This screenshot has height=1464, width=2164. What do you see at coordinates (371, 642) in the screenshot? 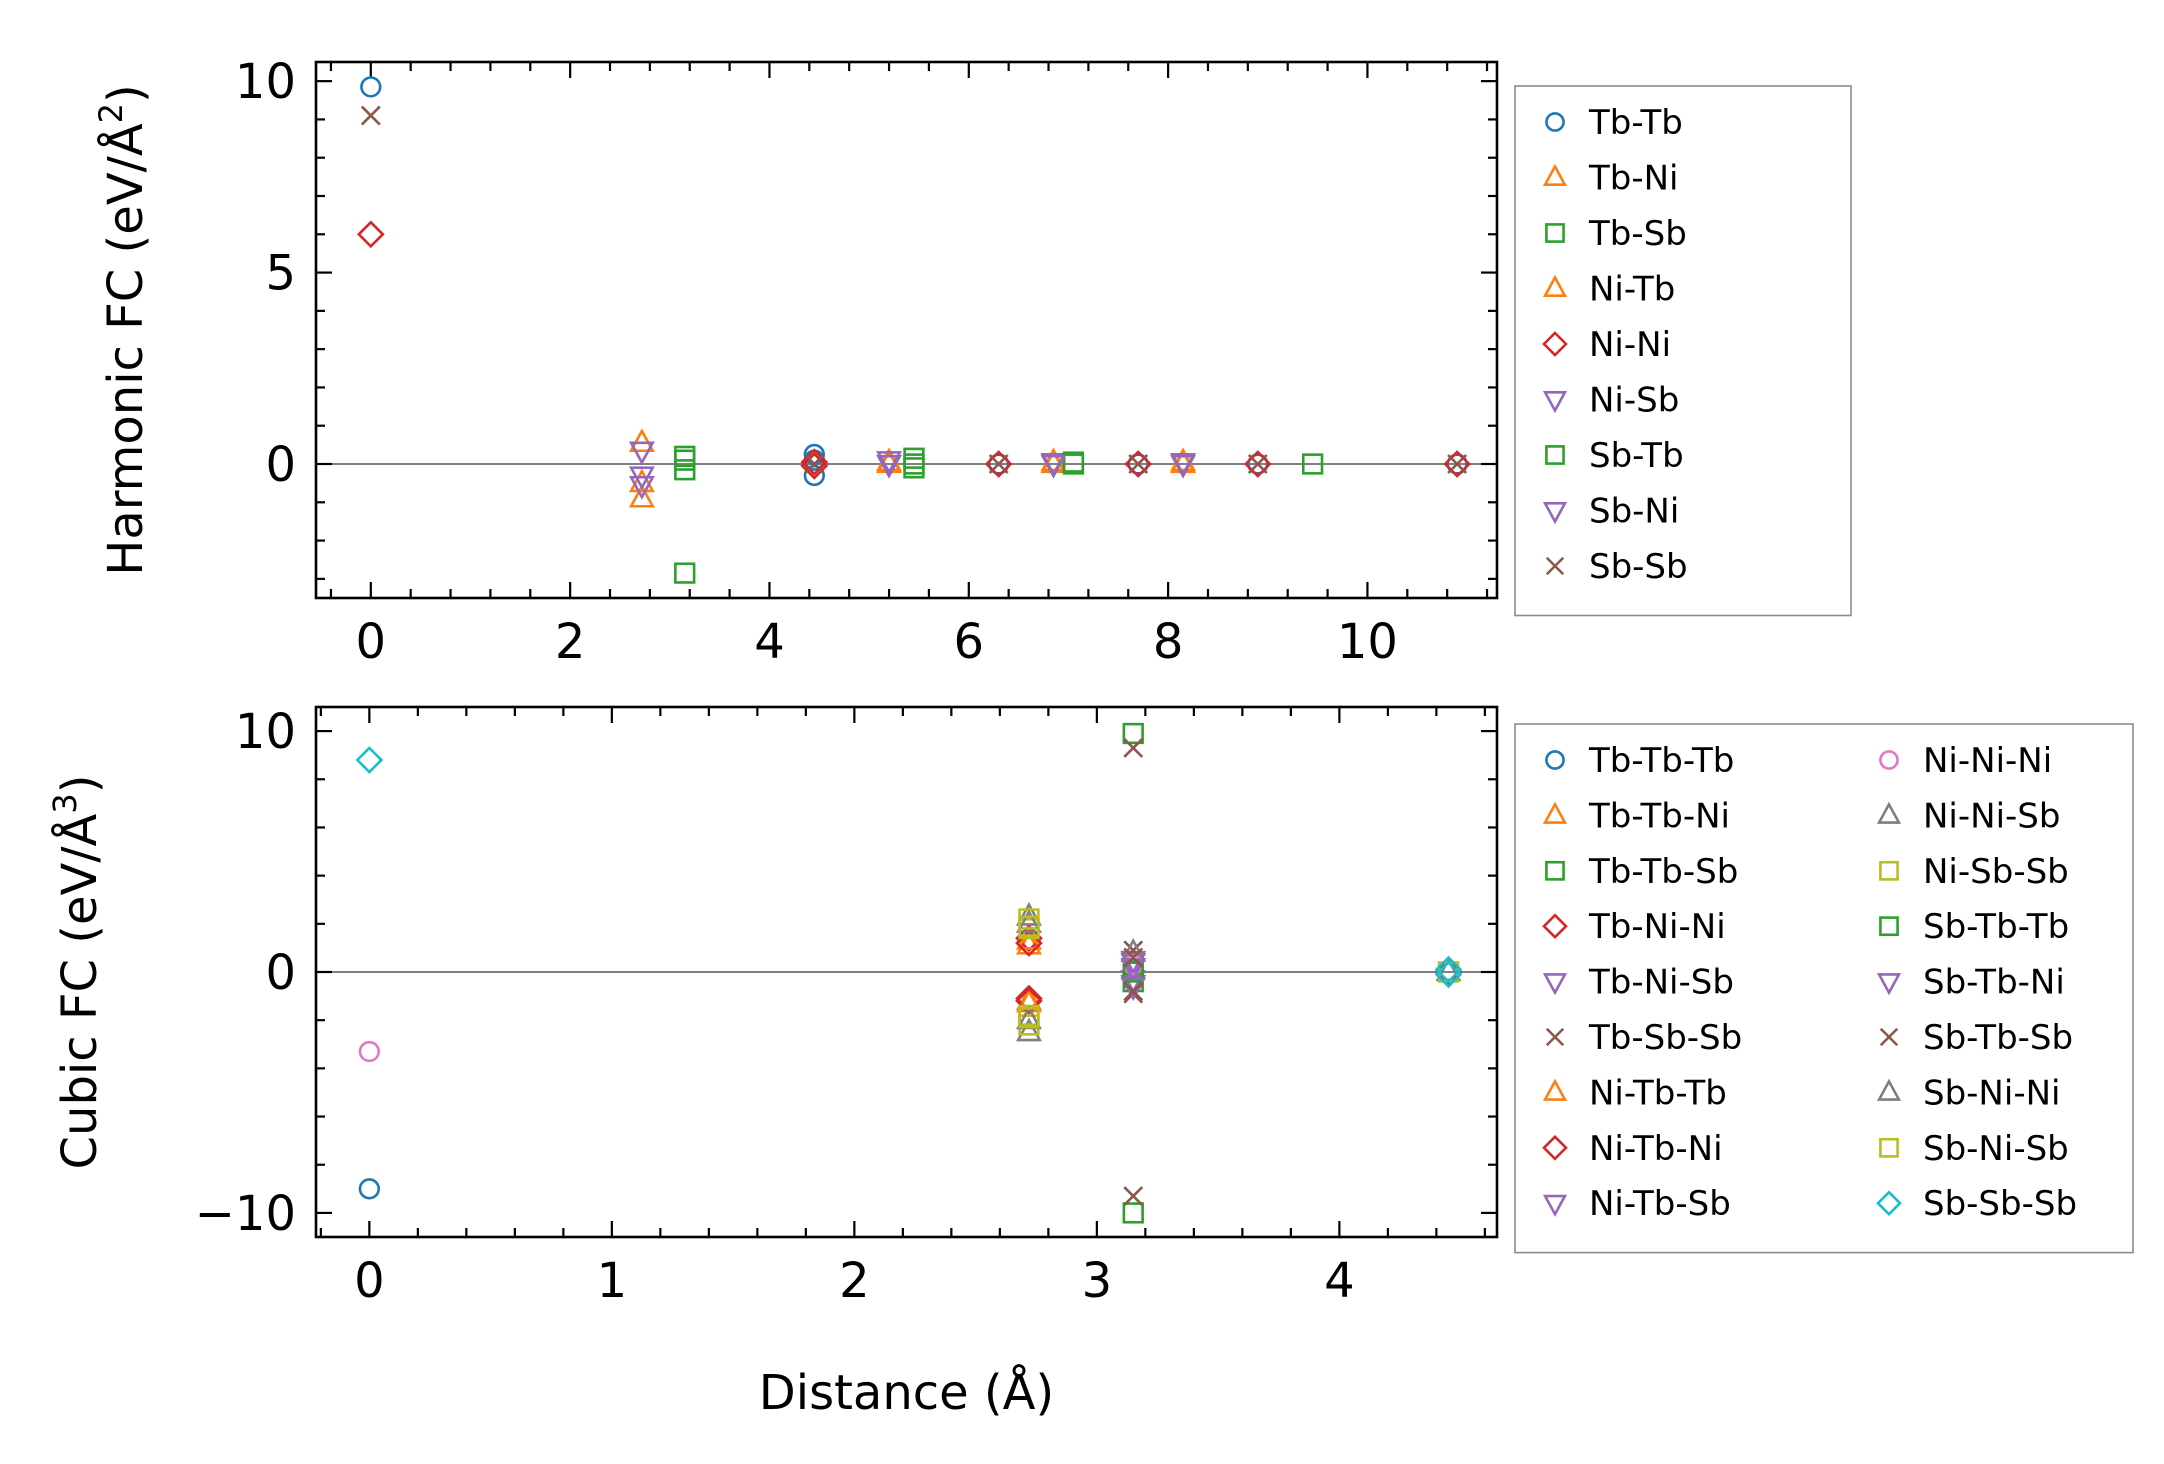
I see `x-tick-label: 0` at bounding box center [371, 642].